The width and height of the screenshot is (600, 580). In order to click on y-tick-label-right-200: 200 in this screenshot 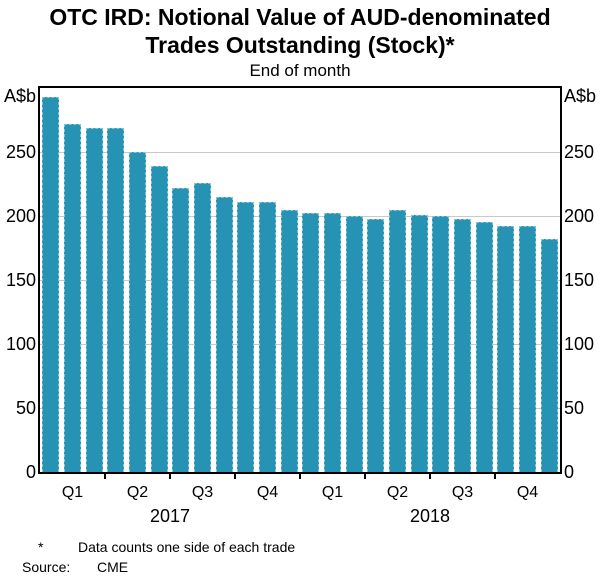, I will do `click(579, 216)`.